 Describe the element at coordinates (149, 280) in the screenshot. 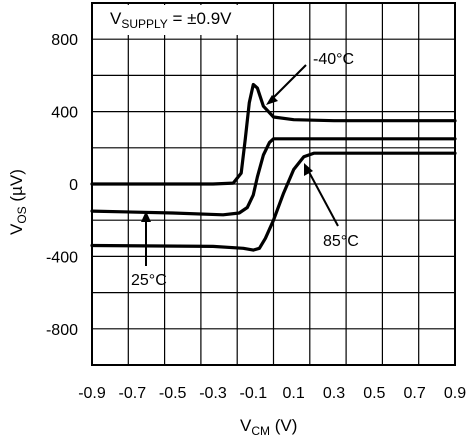

I see `annotation-25c: 25°C` at that location.